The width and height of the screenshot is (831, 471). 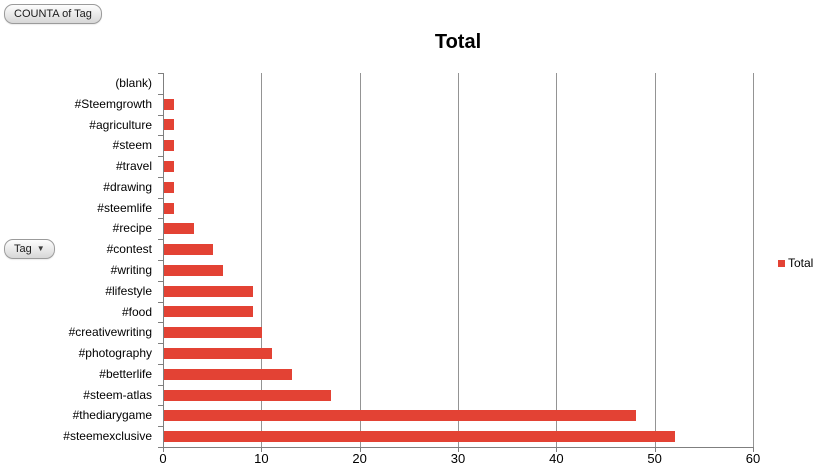 What do you see at coordinates (128, 290) in the screenshot?
I see `category-label: #lifestyle` at bounding box center [128, 290].